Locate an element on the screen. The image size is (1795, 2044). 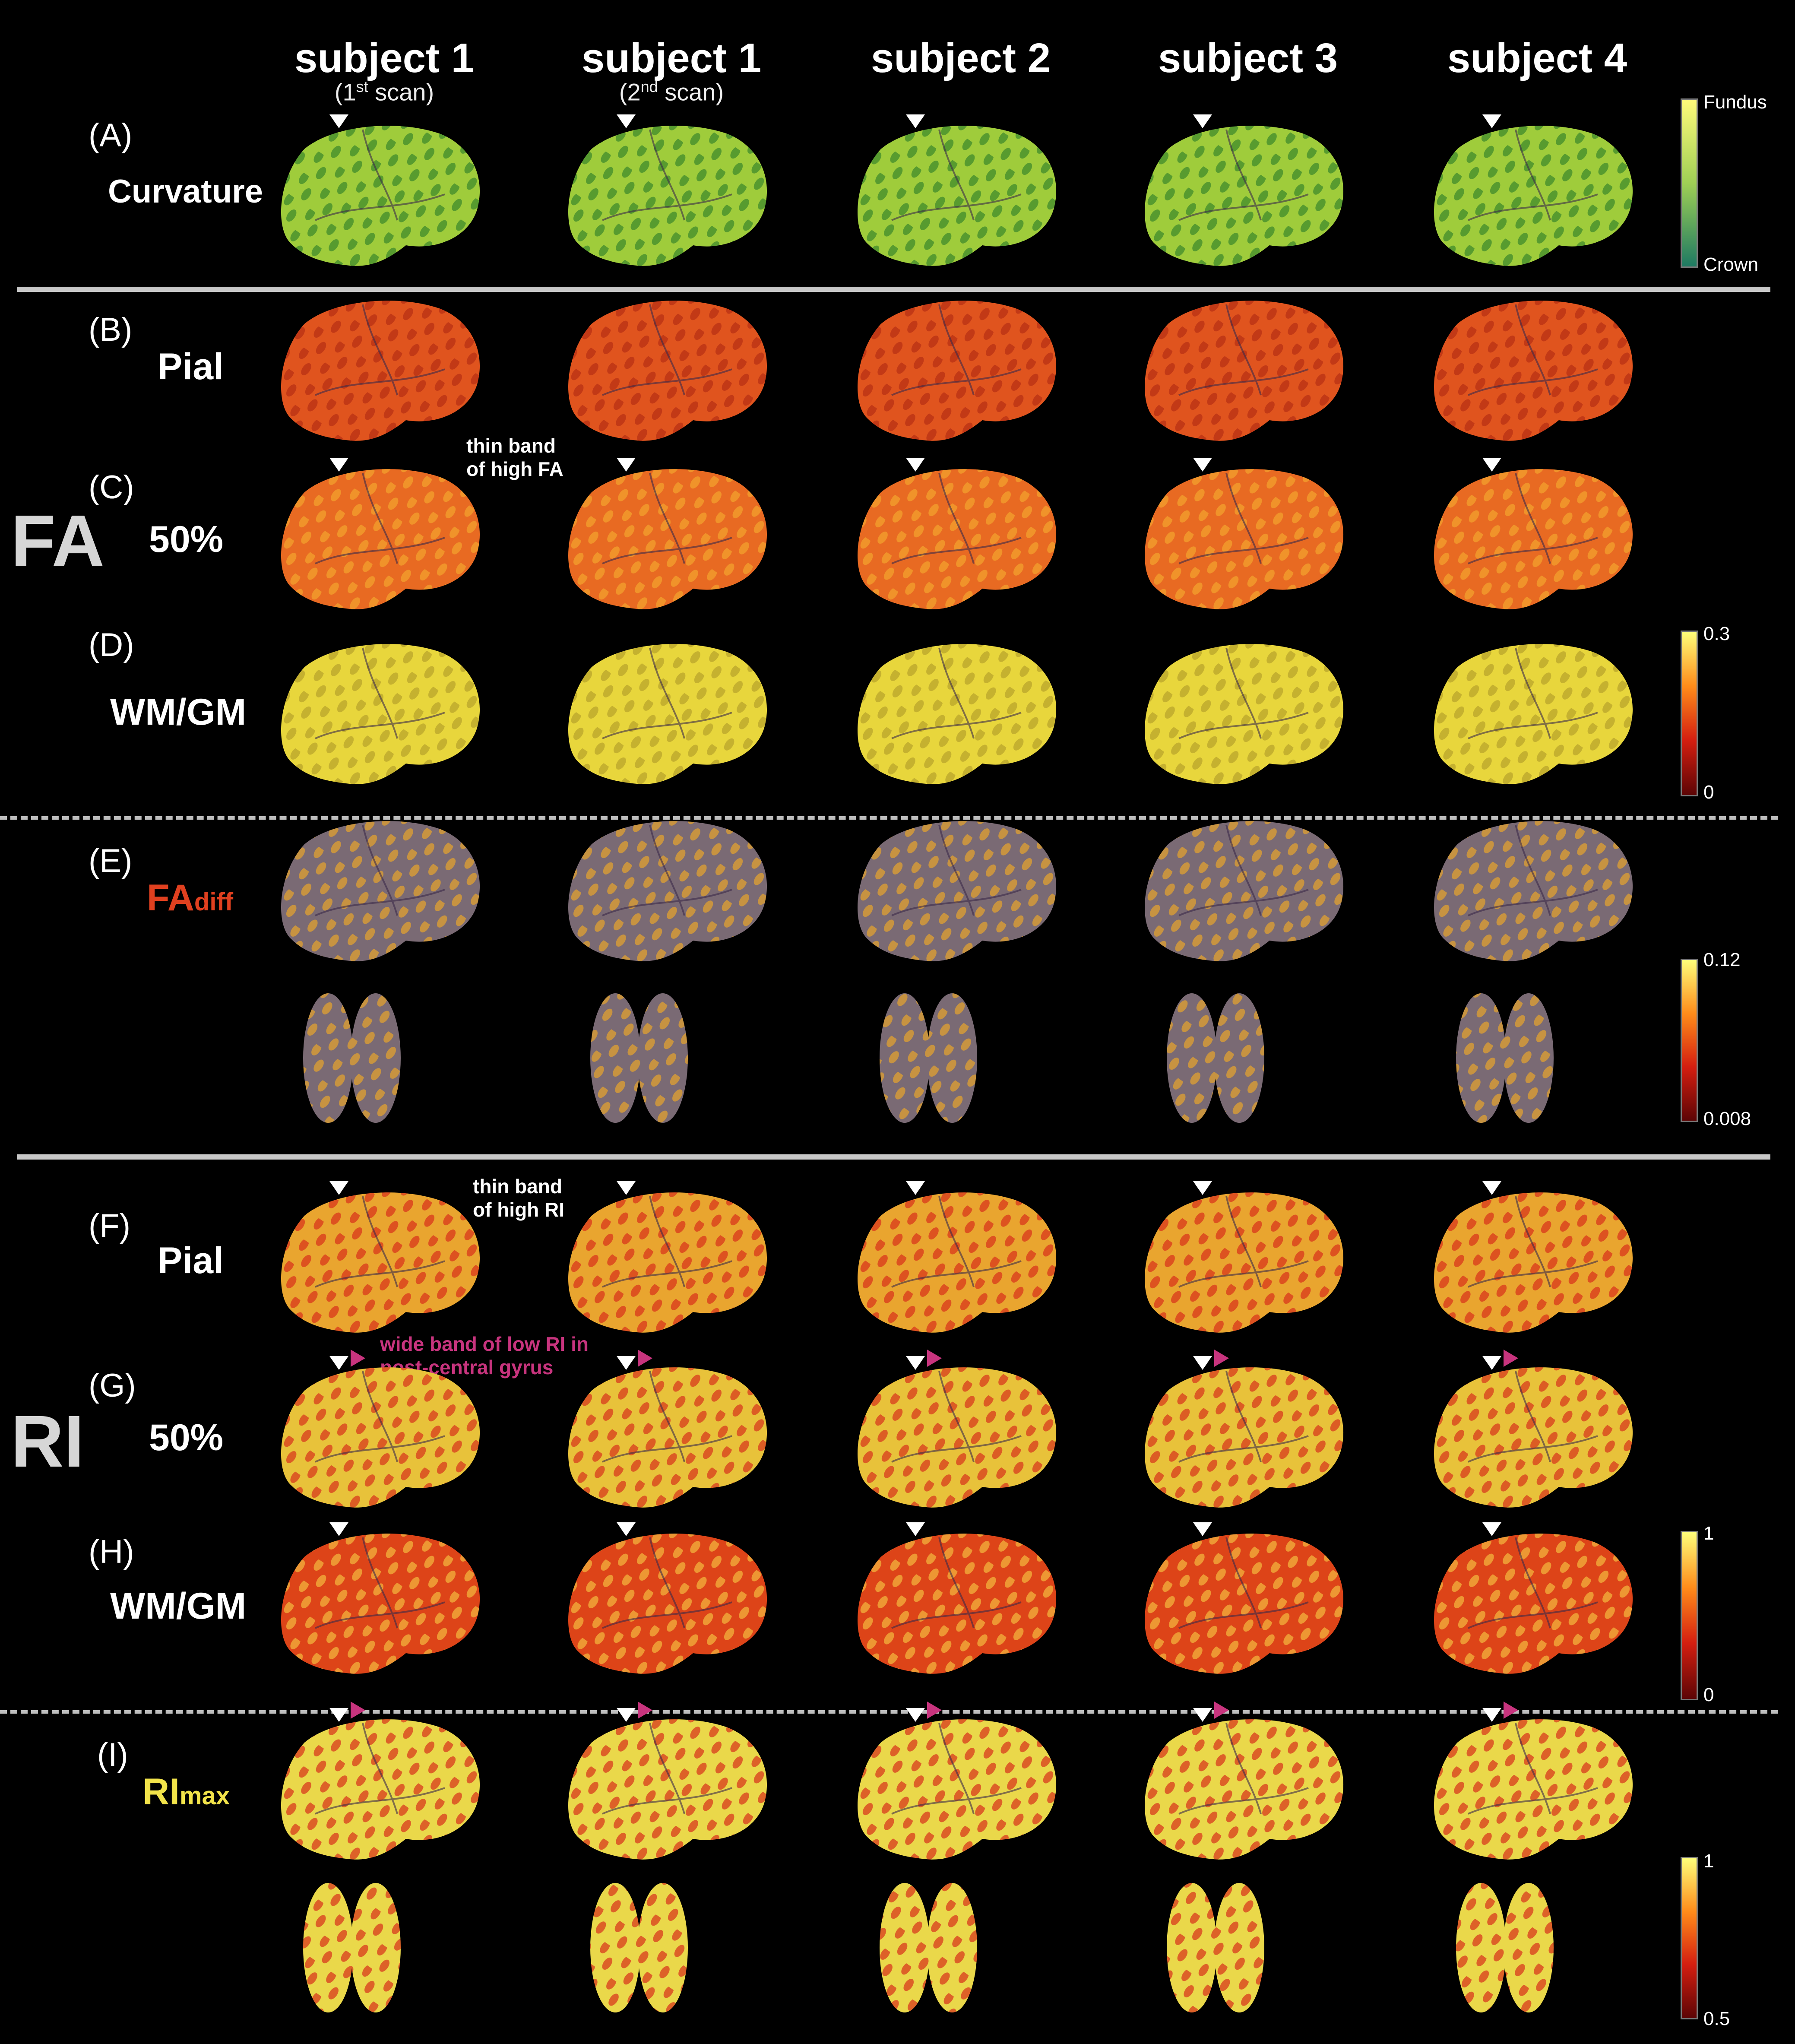
column-header-2: subject 1 is located at coordinates (671, 58).